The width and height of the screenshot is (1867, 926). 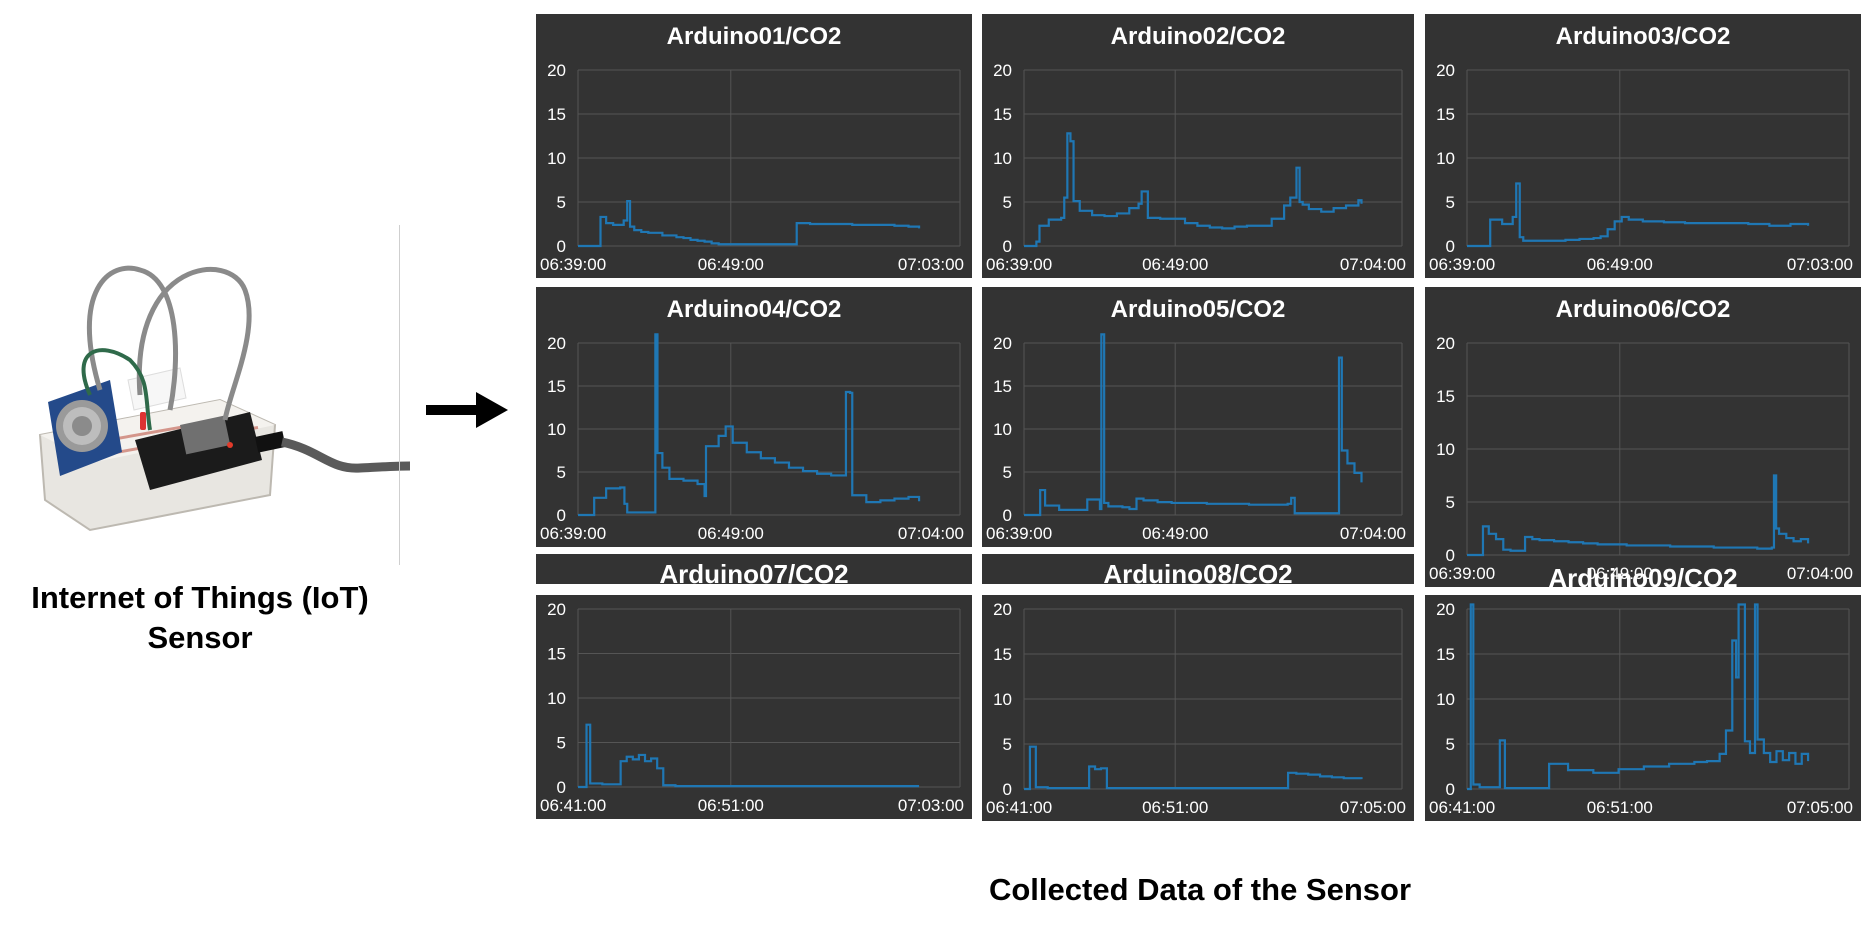 I want to click on chart-title: Arduino06/CO2, so click(x=1643, y=309).